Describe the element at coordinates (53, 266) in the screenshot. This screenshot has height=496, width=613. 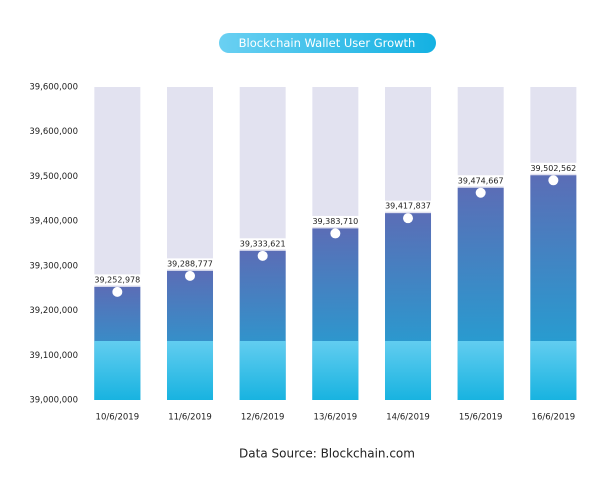
I see `y-tick-label: 39,300,000` at that location.